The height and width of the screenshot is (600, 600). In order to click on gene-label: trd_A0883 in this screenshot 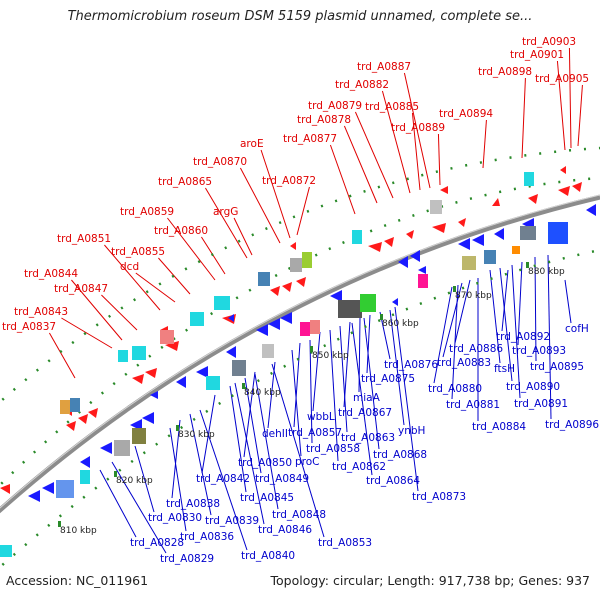, I will do `click(464, 363)`.